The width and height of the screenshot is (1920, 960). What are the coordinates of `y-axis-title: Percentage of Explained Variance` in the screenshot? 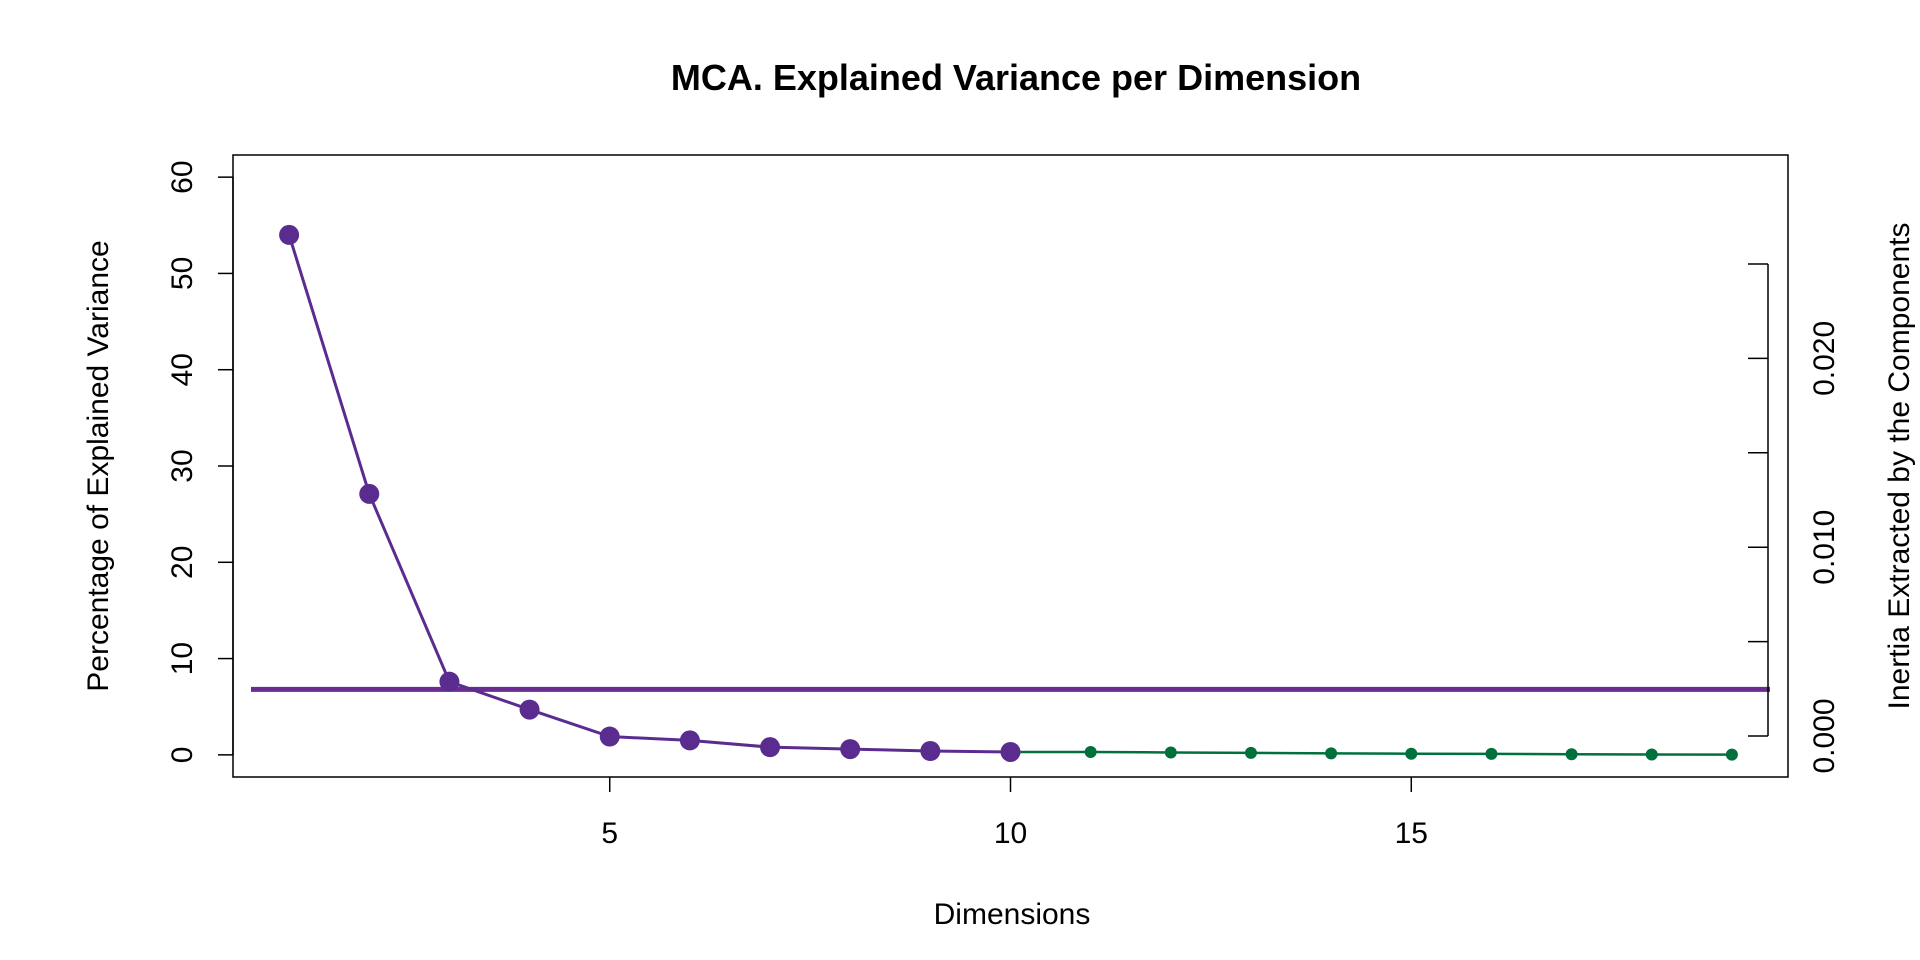 It's located at (98, 465).